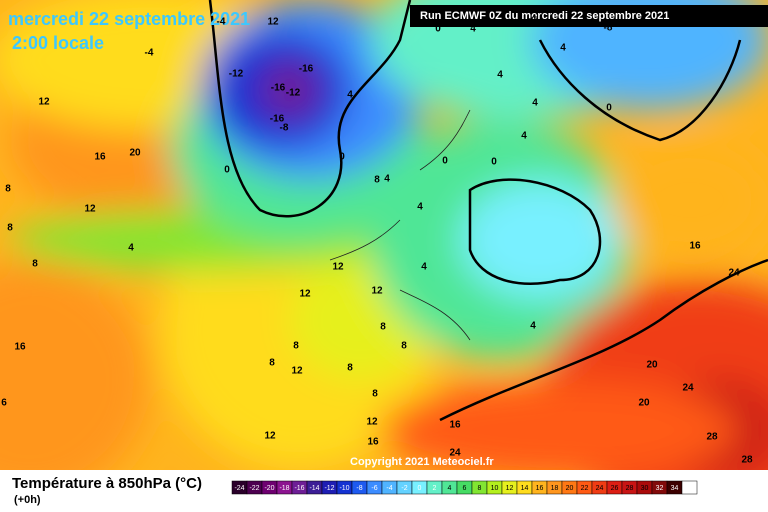 This screenshot has height=512, width=768. I want to click on colorbar-label: 12, so click(510, 488).